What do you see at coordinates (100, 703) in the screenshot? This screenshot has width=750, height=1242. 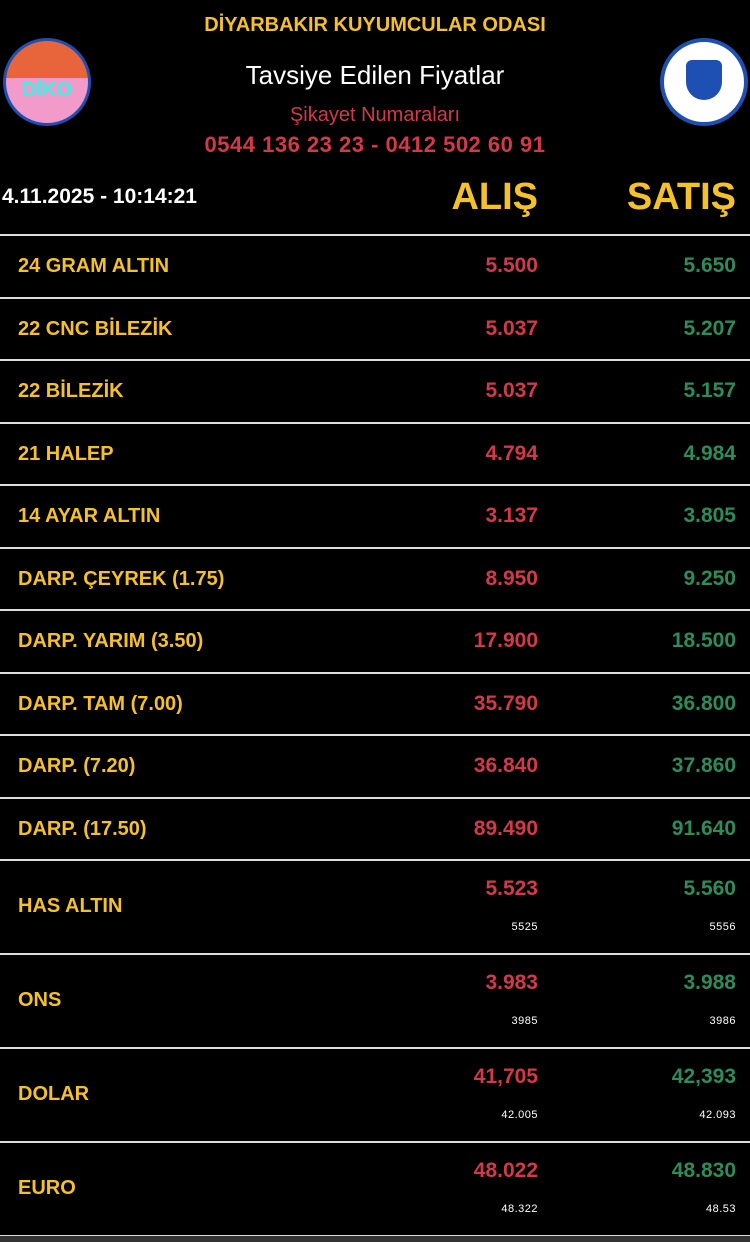 I see `item-name: DARP. TAM (7.00)` at bounding box center [100, 703].